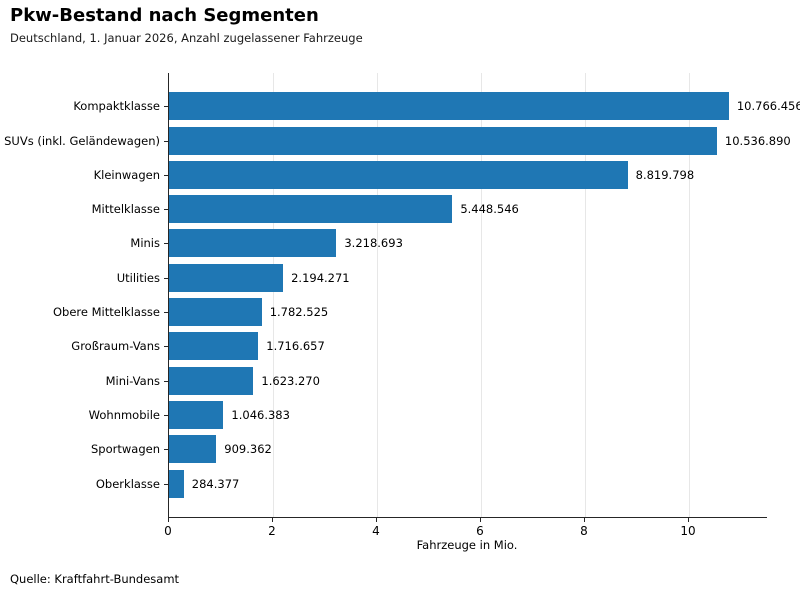 The image size is (800, 600). Describe the element at coordinates (168, 531) in the screenshot. I see `x-tick-label: 0` at that location.